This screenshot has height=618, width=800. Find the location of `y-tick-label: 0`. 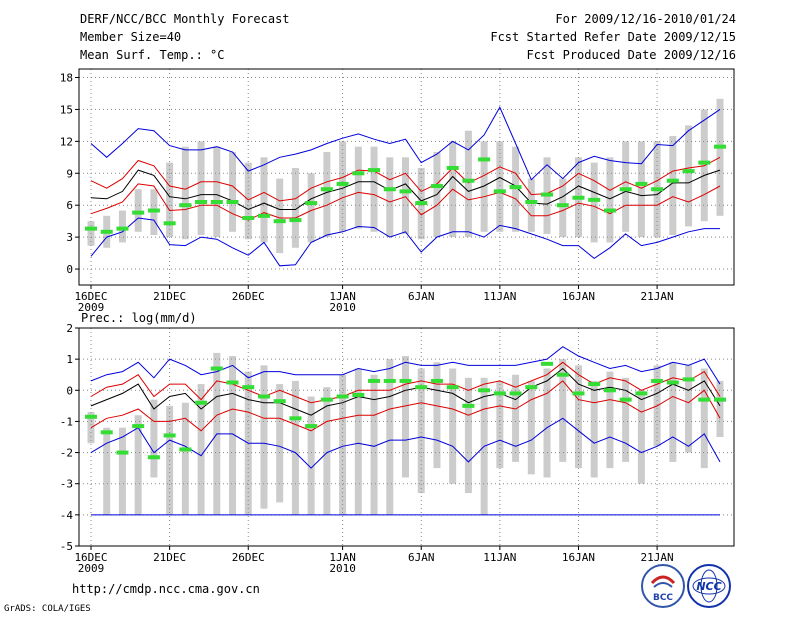

y-tick-label: 0 is located at coordinates (69, 269).